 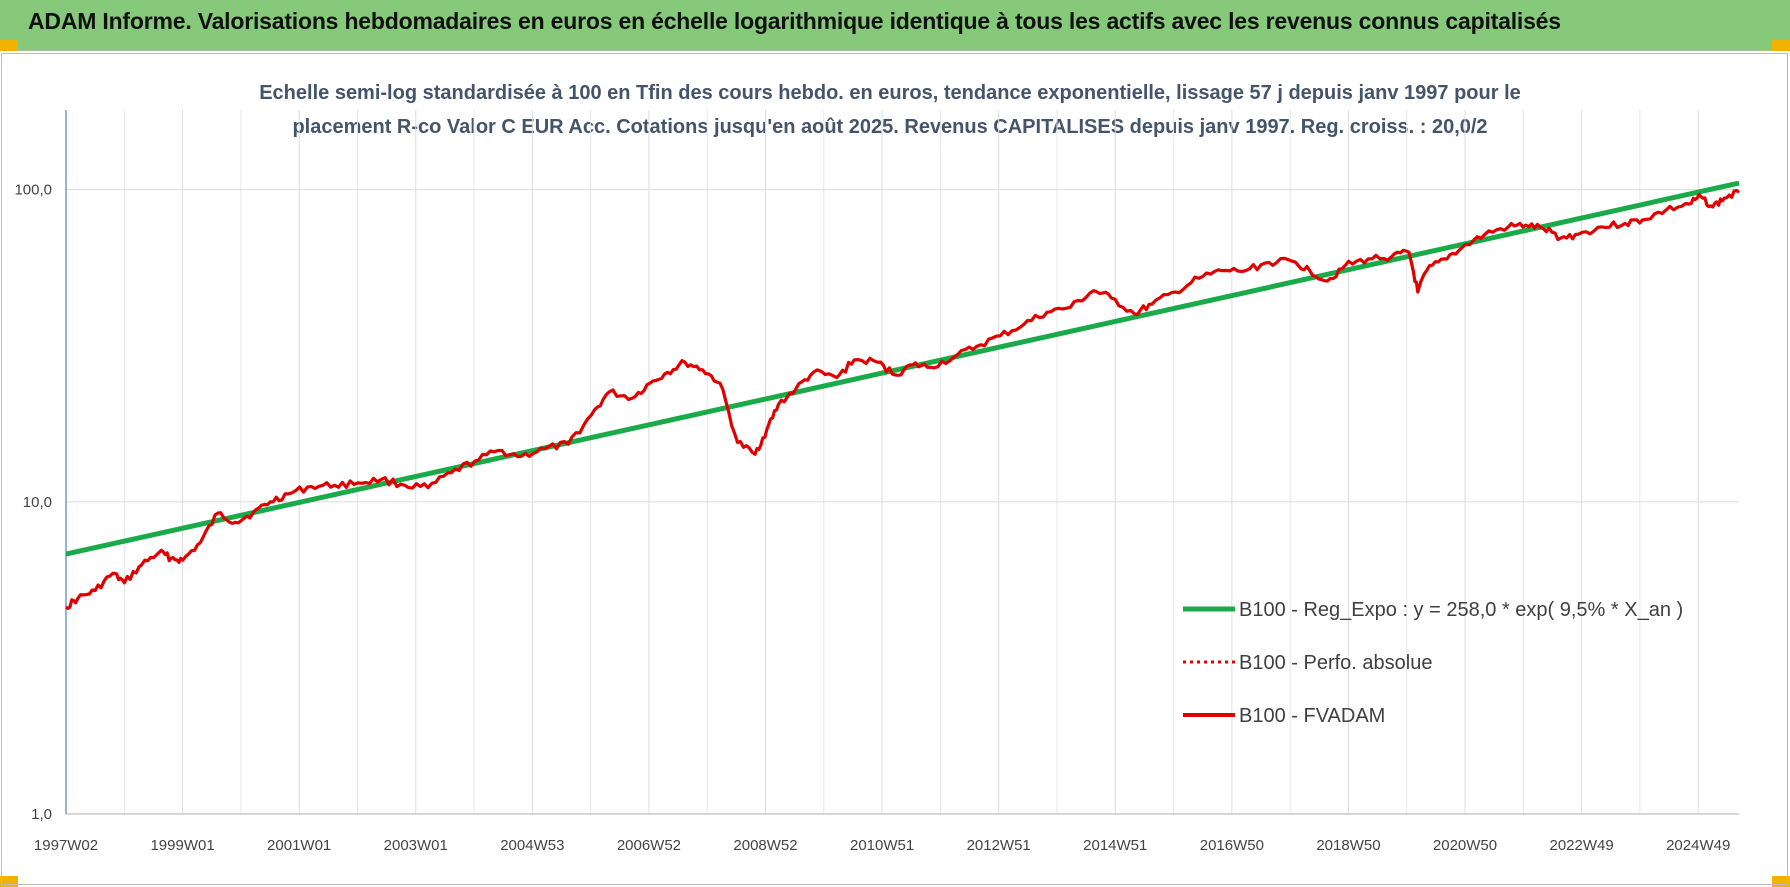 What do you see at coordinates (1582, 845) in the screenshot?
I see `x-tick-label: 2022W49` at bounding box center [1582, 845].